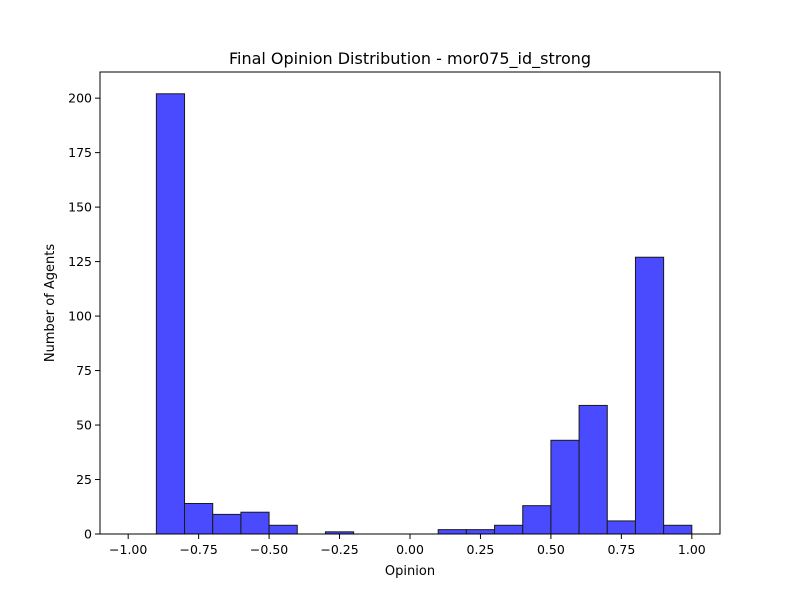 Image resolution: width=800 pixels, height=600 pixels. Describe the element at coordinates (128, 549) in the screenshot. I see `x-tick-label: −1.00` at that location.